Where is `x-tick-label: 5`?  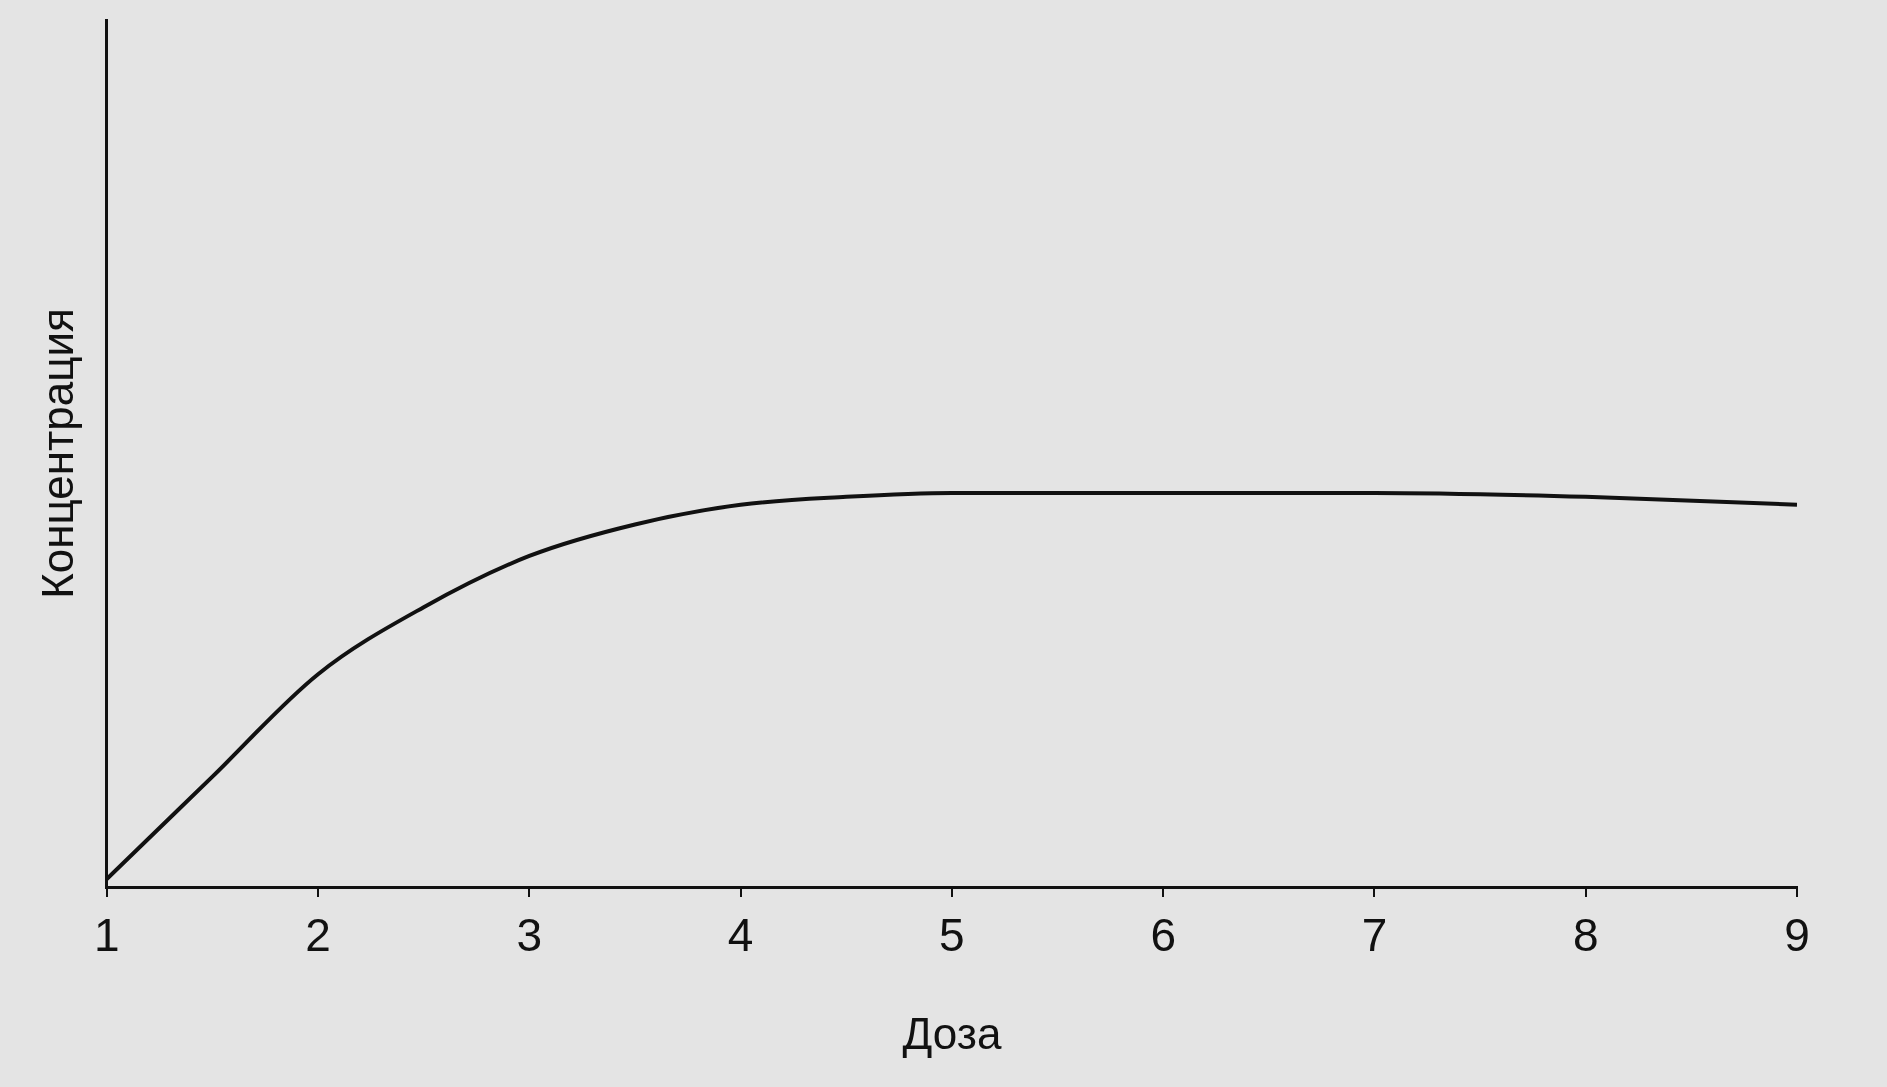 x-tick-label: 5 is located at coordinates (952, 935).